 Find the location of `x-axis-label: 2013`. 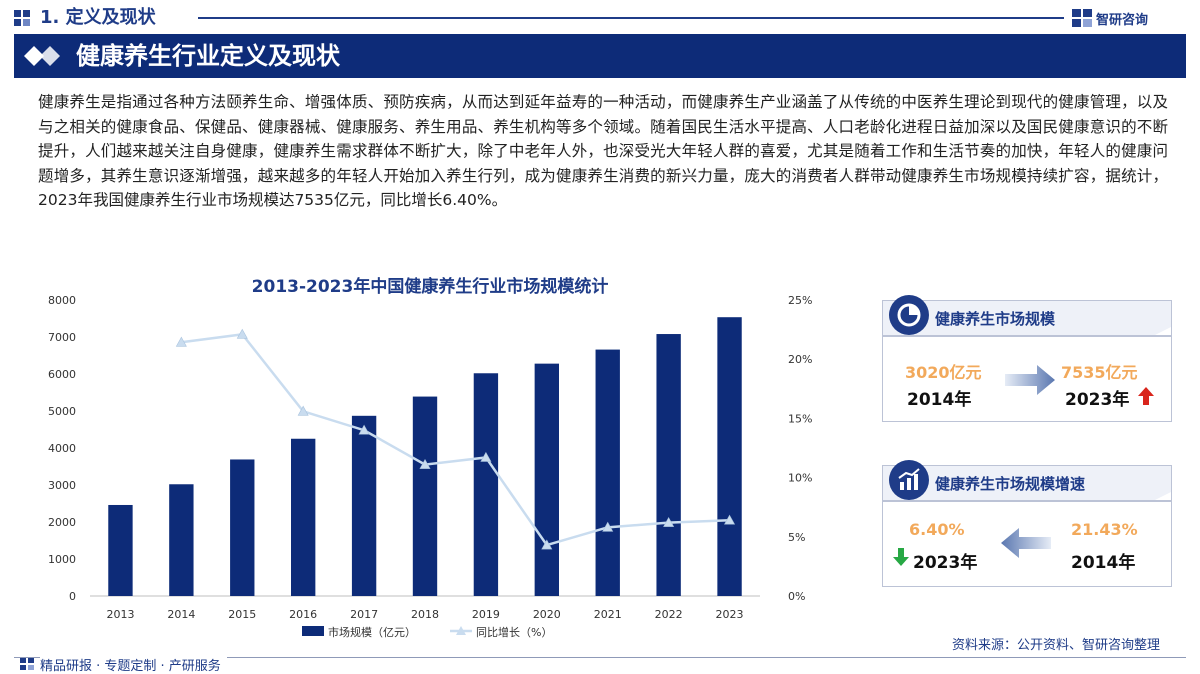

x-axis-label: 2013 is located at coordinates (120, 614).